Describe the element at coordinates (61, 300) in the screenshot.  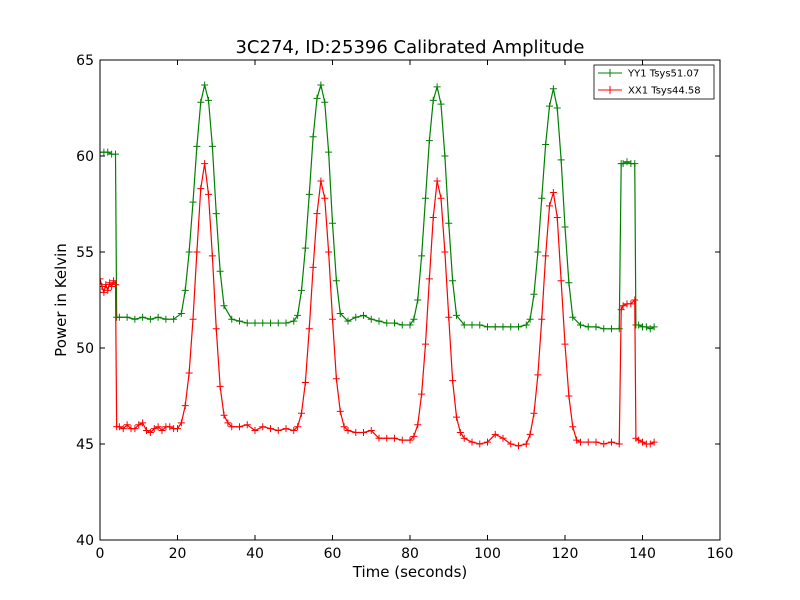
I see `y-axis-label: Power in Kelvin` at that location.